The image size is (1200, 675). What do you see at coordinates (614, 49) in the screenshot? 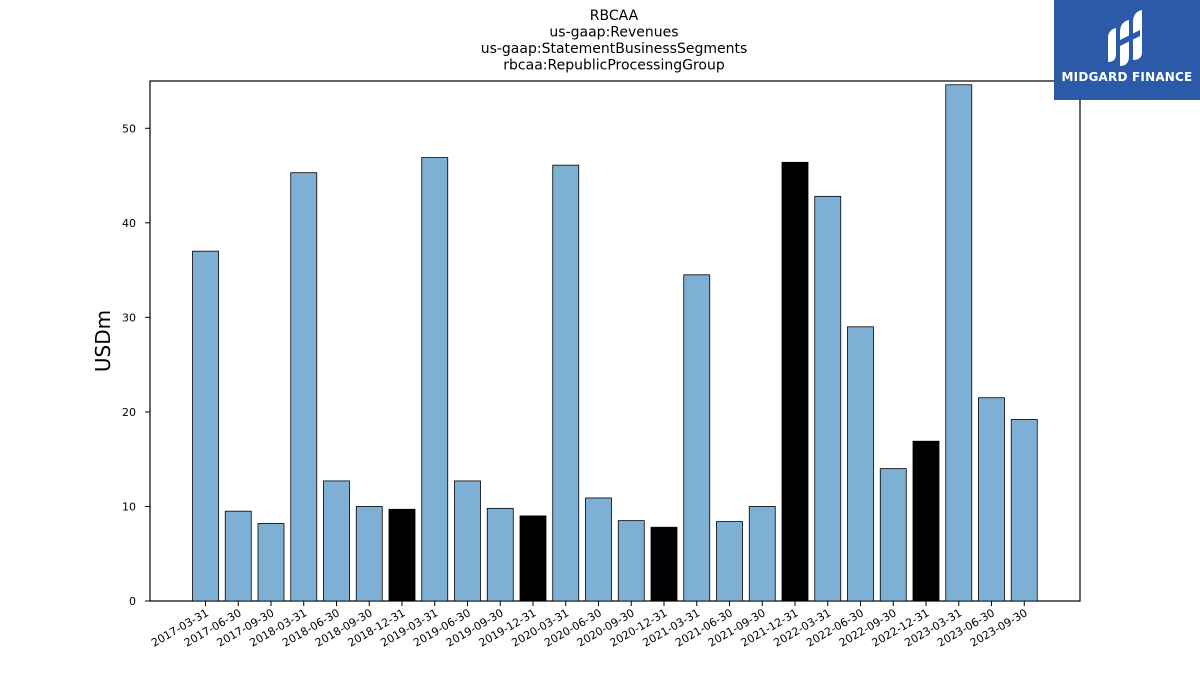
I see `chart-title-line: us-gaap:StatementBusinessSegments` at bounding box center [614, 49].